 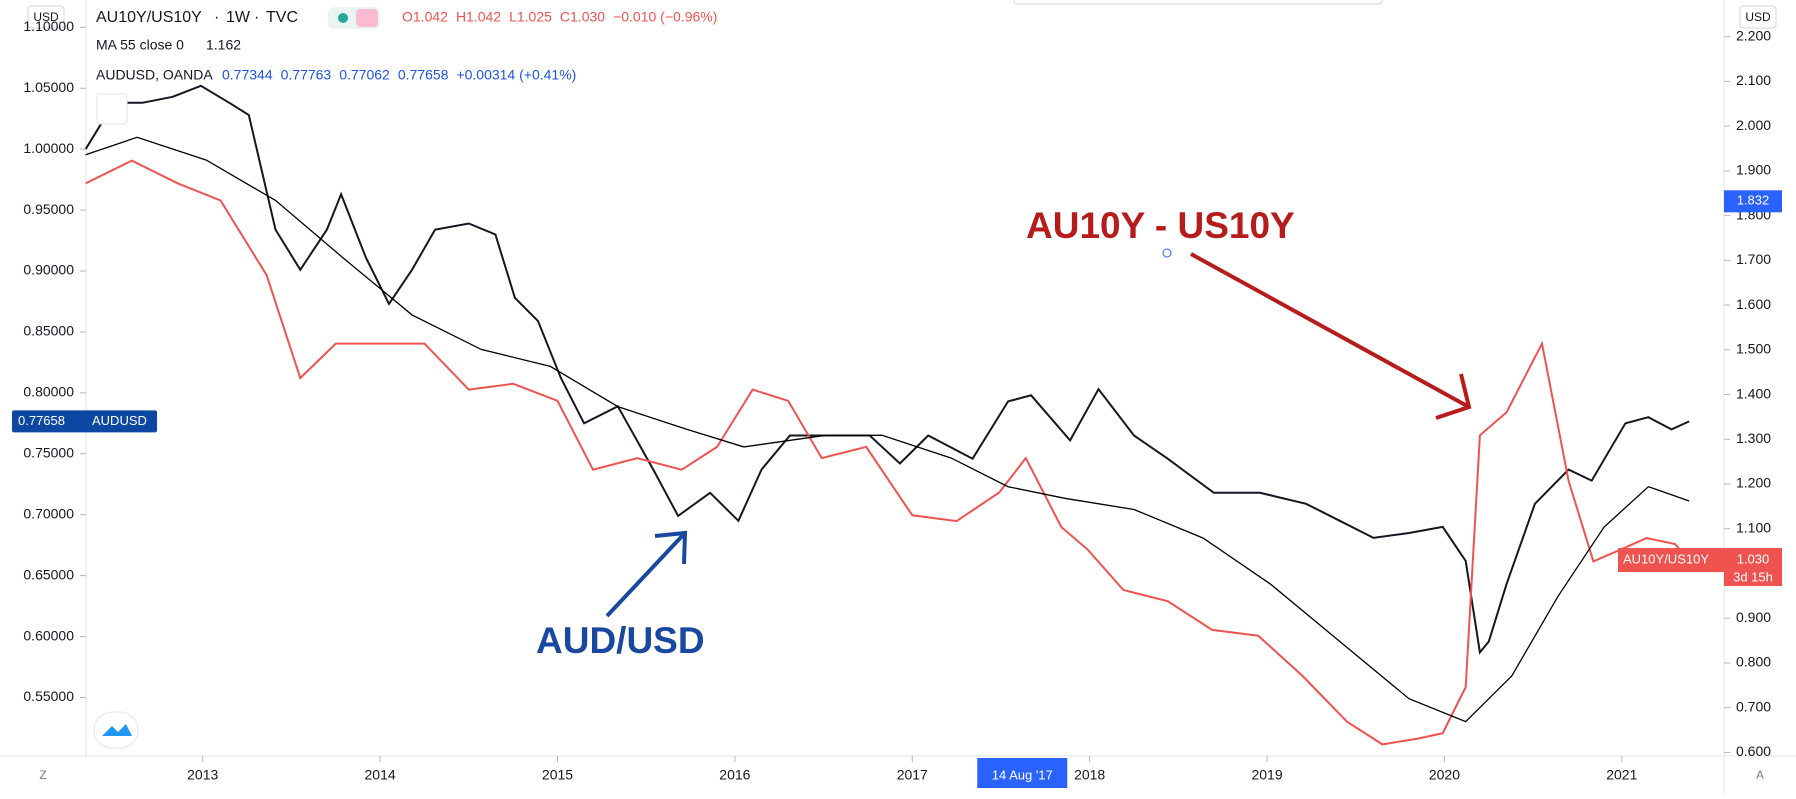 I want to click on auto-scale-button: A, so click(x=1760, y=775).